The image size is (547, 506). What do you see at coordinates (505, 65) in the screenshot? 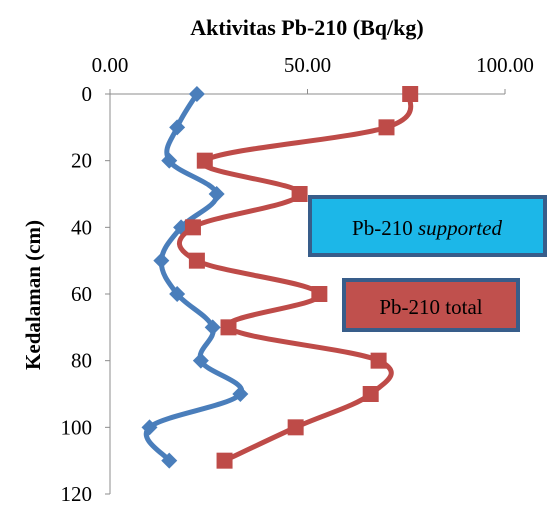
I see `x-tick-label: 100.00` at bounding box center [505, 65].